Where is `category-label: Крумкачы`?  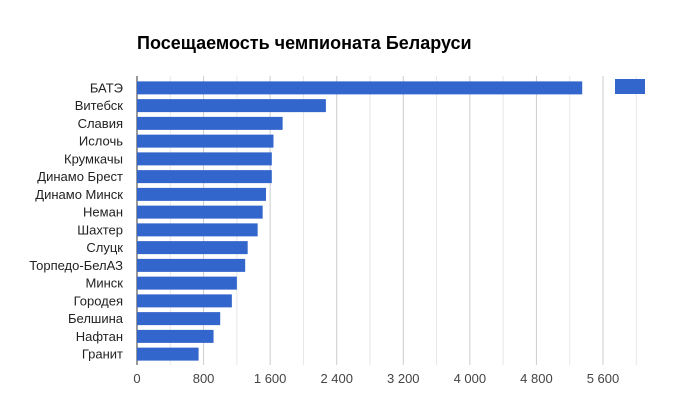 category-label: Крумкачы is located at coordinates (93, 158).